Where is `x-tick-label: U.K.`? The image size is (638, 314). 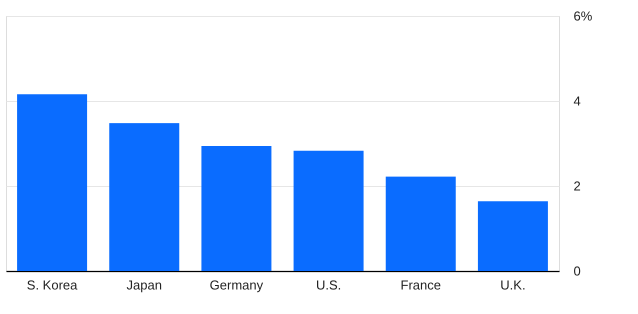
x-tick-label: U.K. is located at coordinates (513, 285).